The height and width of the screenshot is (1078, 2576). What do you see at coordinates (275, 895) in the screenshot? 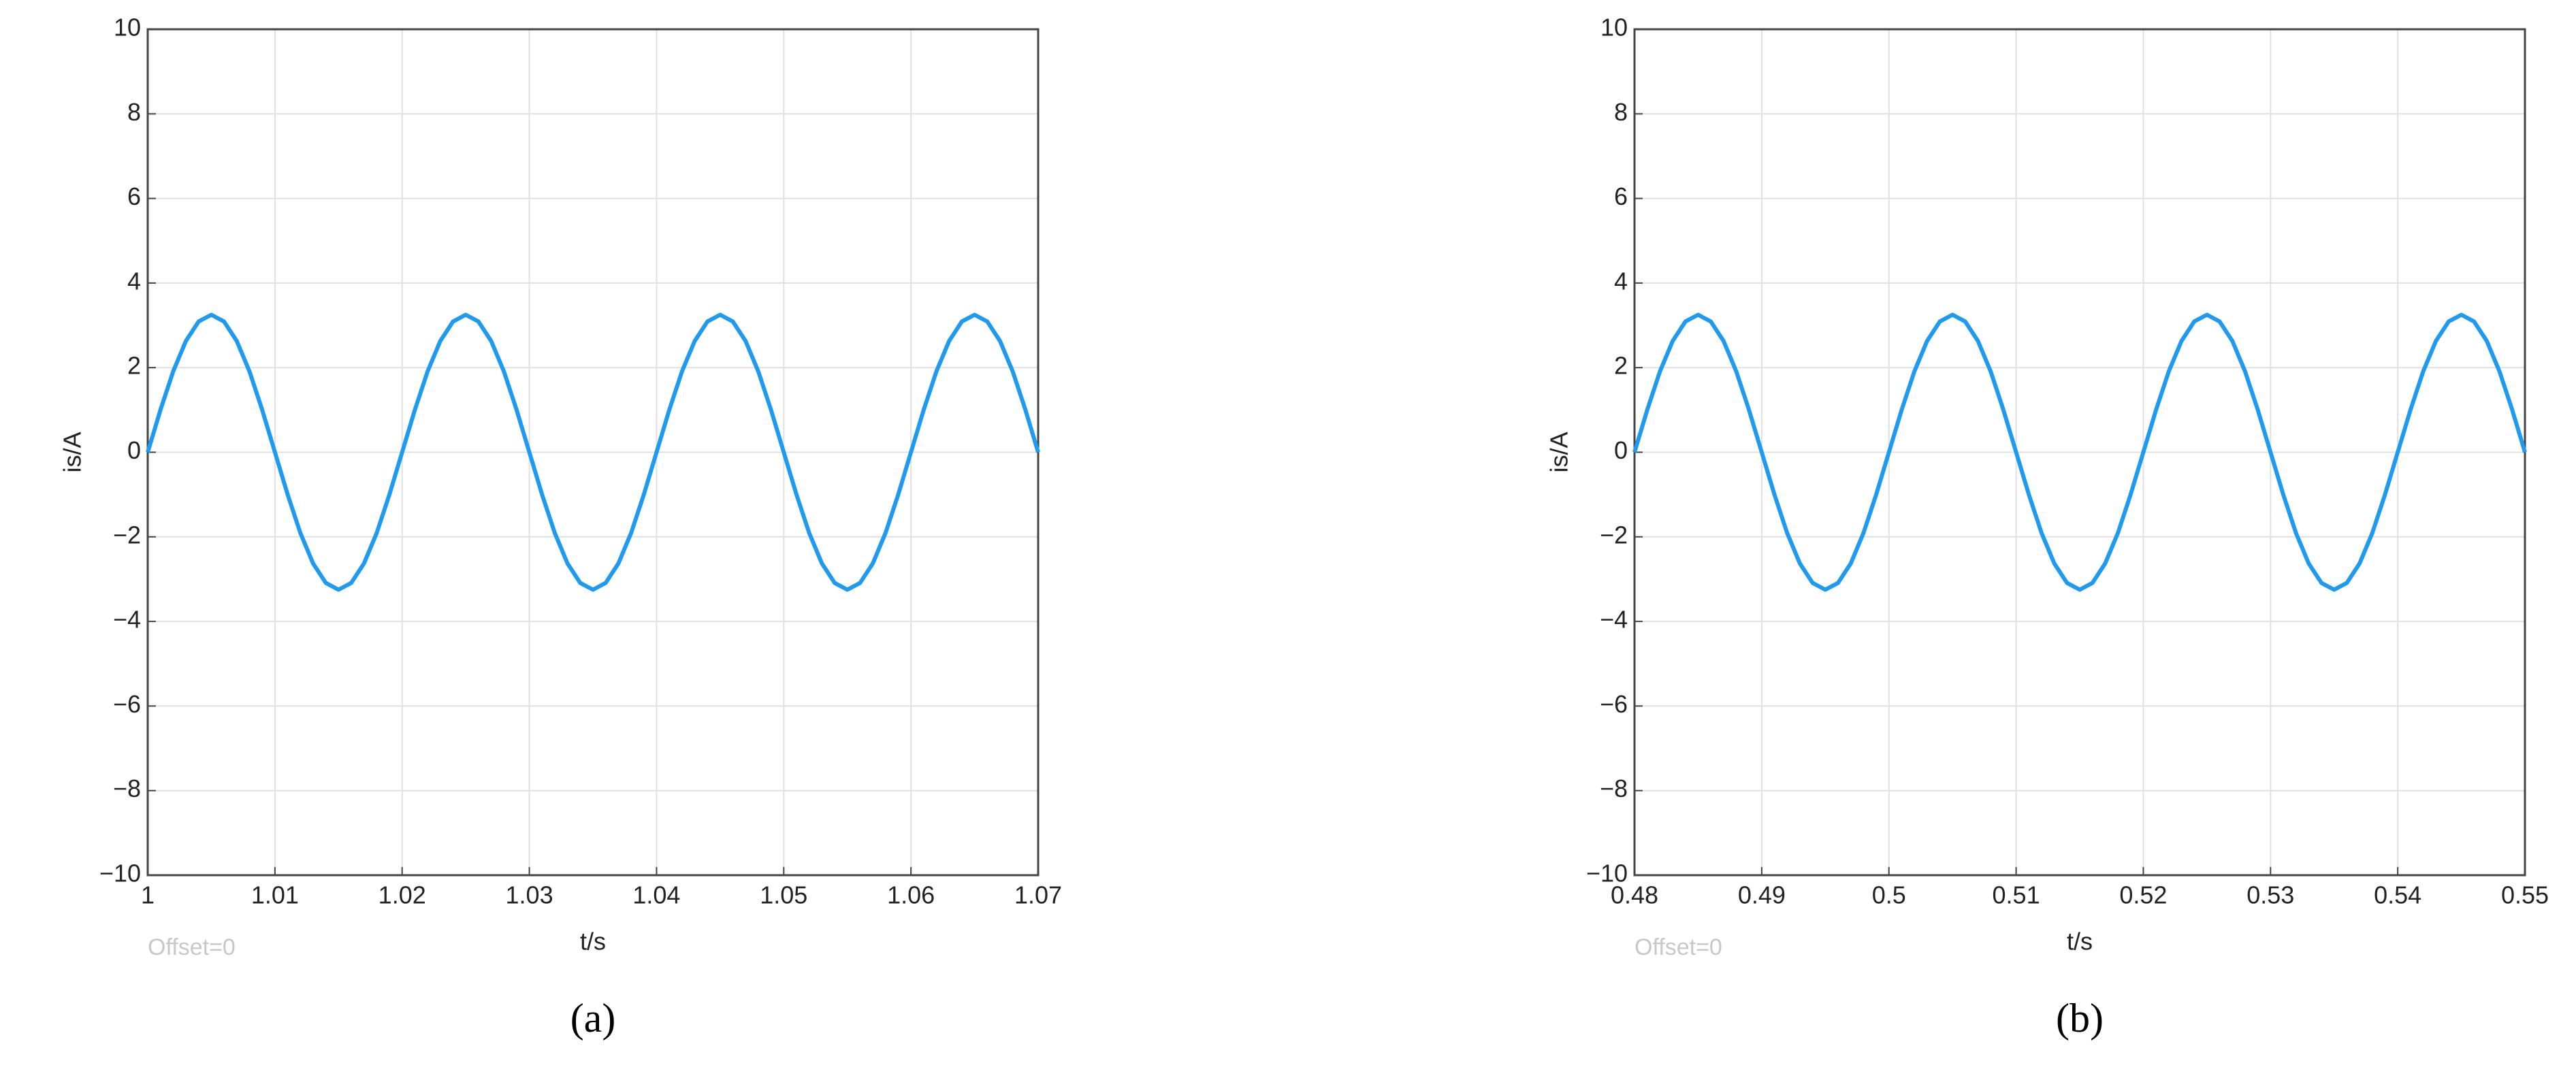
I see `x-tick-label: 1.01` at bounding box center [275, 895].